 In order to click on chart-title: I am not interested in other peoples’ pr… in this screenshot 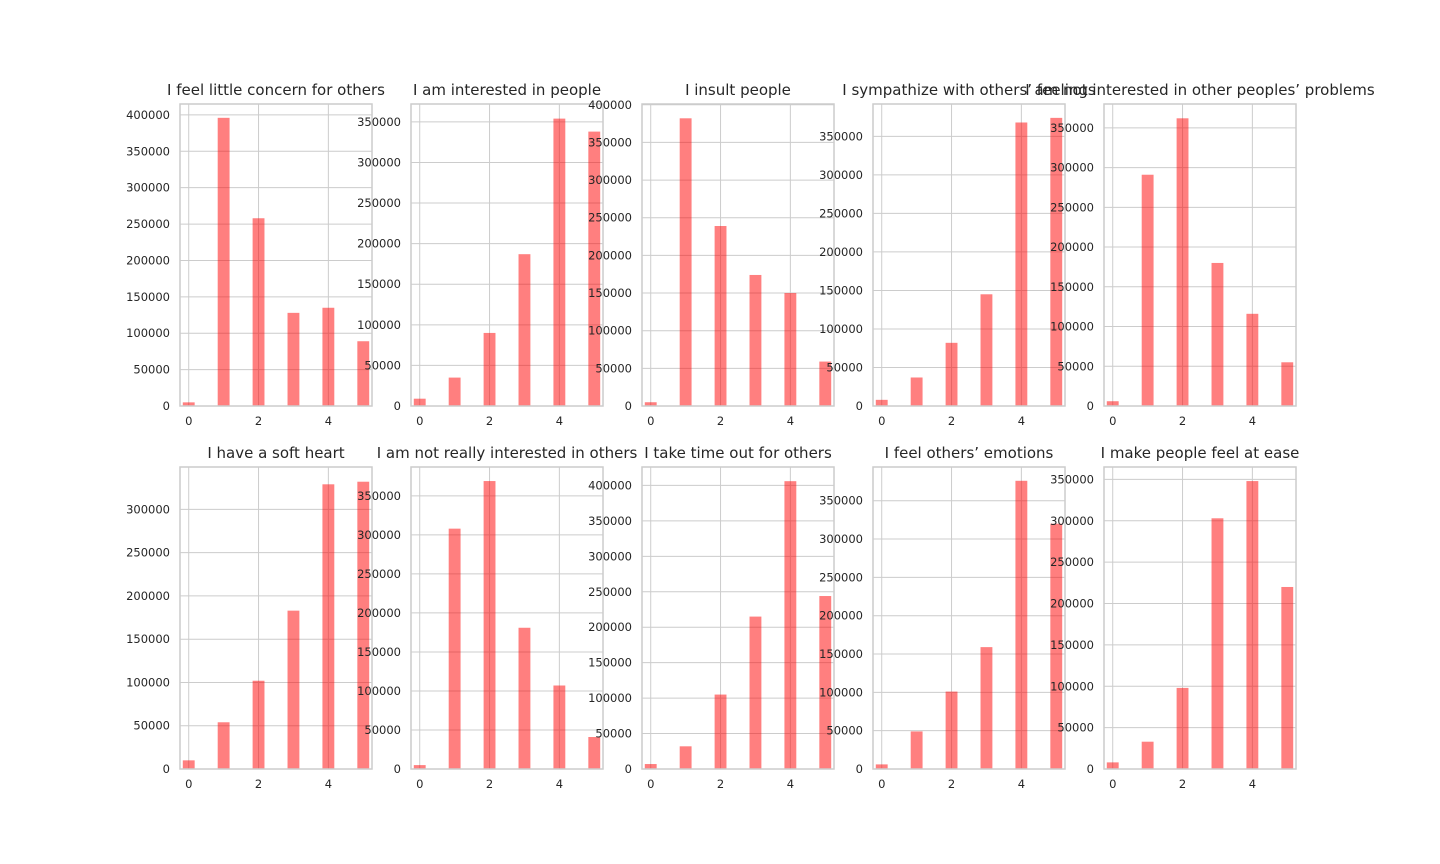, I will do `click(1200, 90)`.